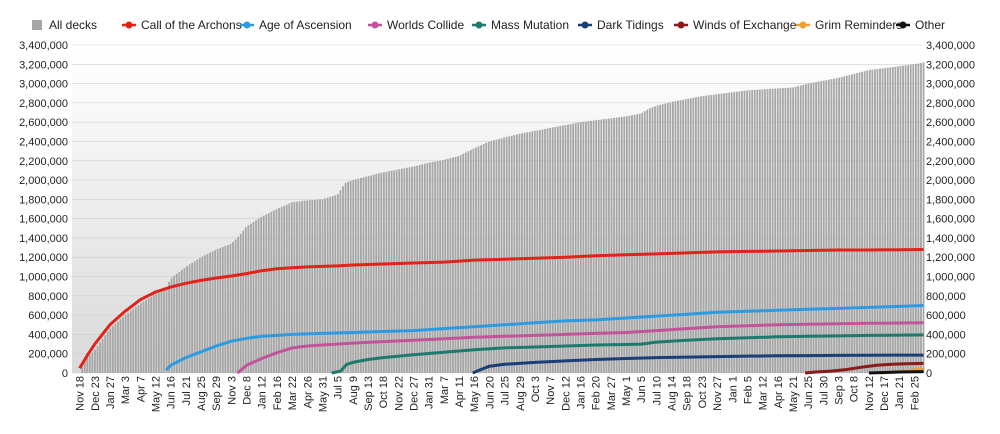 The image size is (1000, 434). What do you see at coordinates (612, 393) in the screenshot?
I see `x-tick-label: Mar 27` at bounding box center [612, 393].